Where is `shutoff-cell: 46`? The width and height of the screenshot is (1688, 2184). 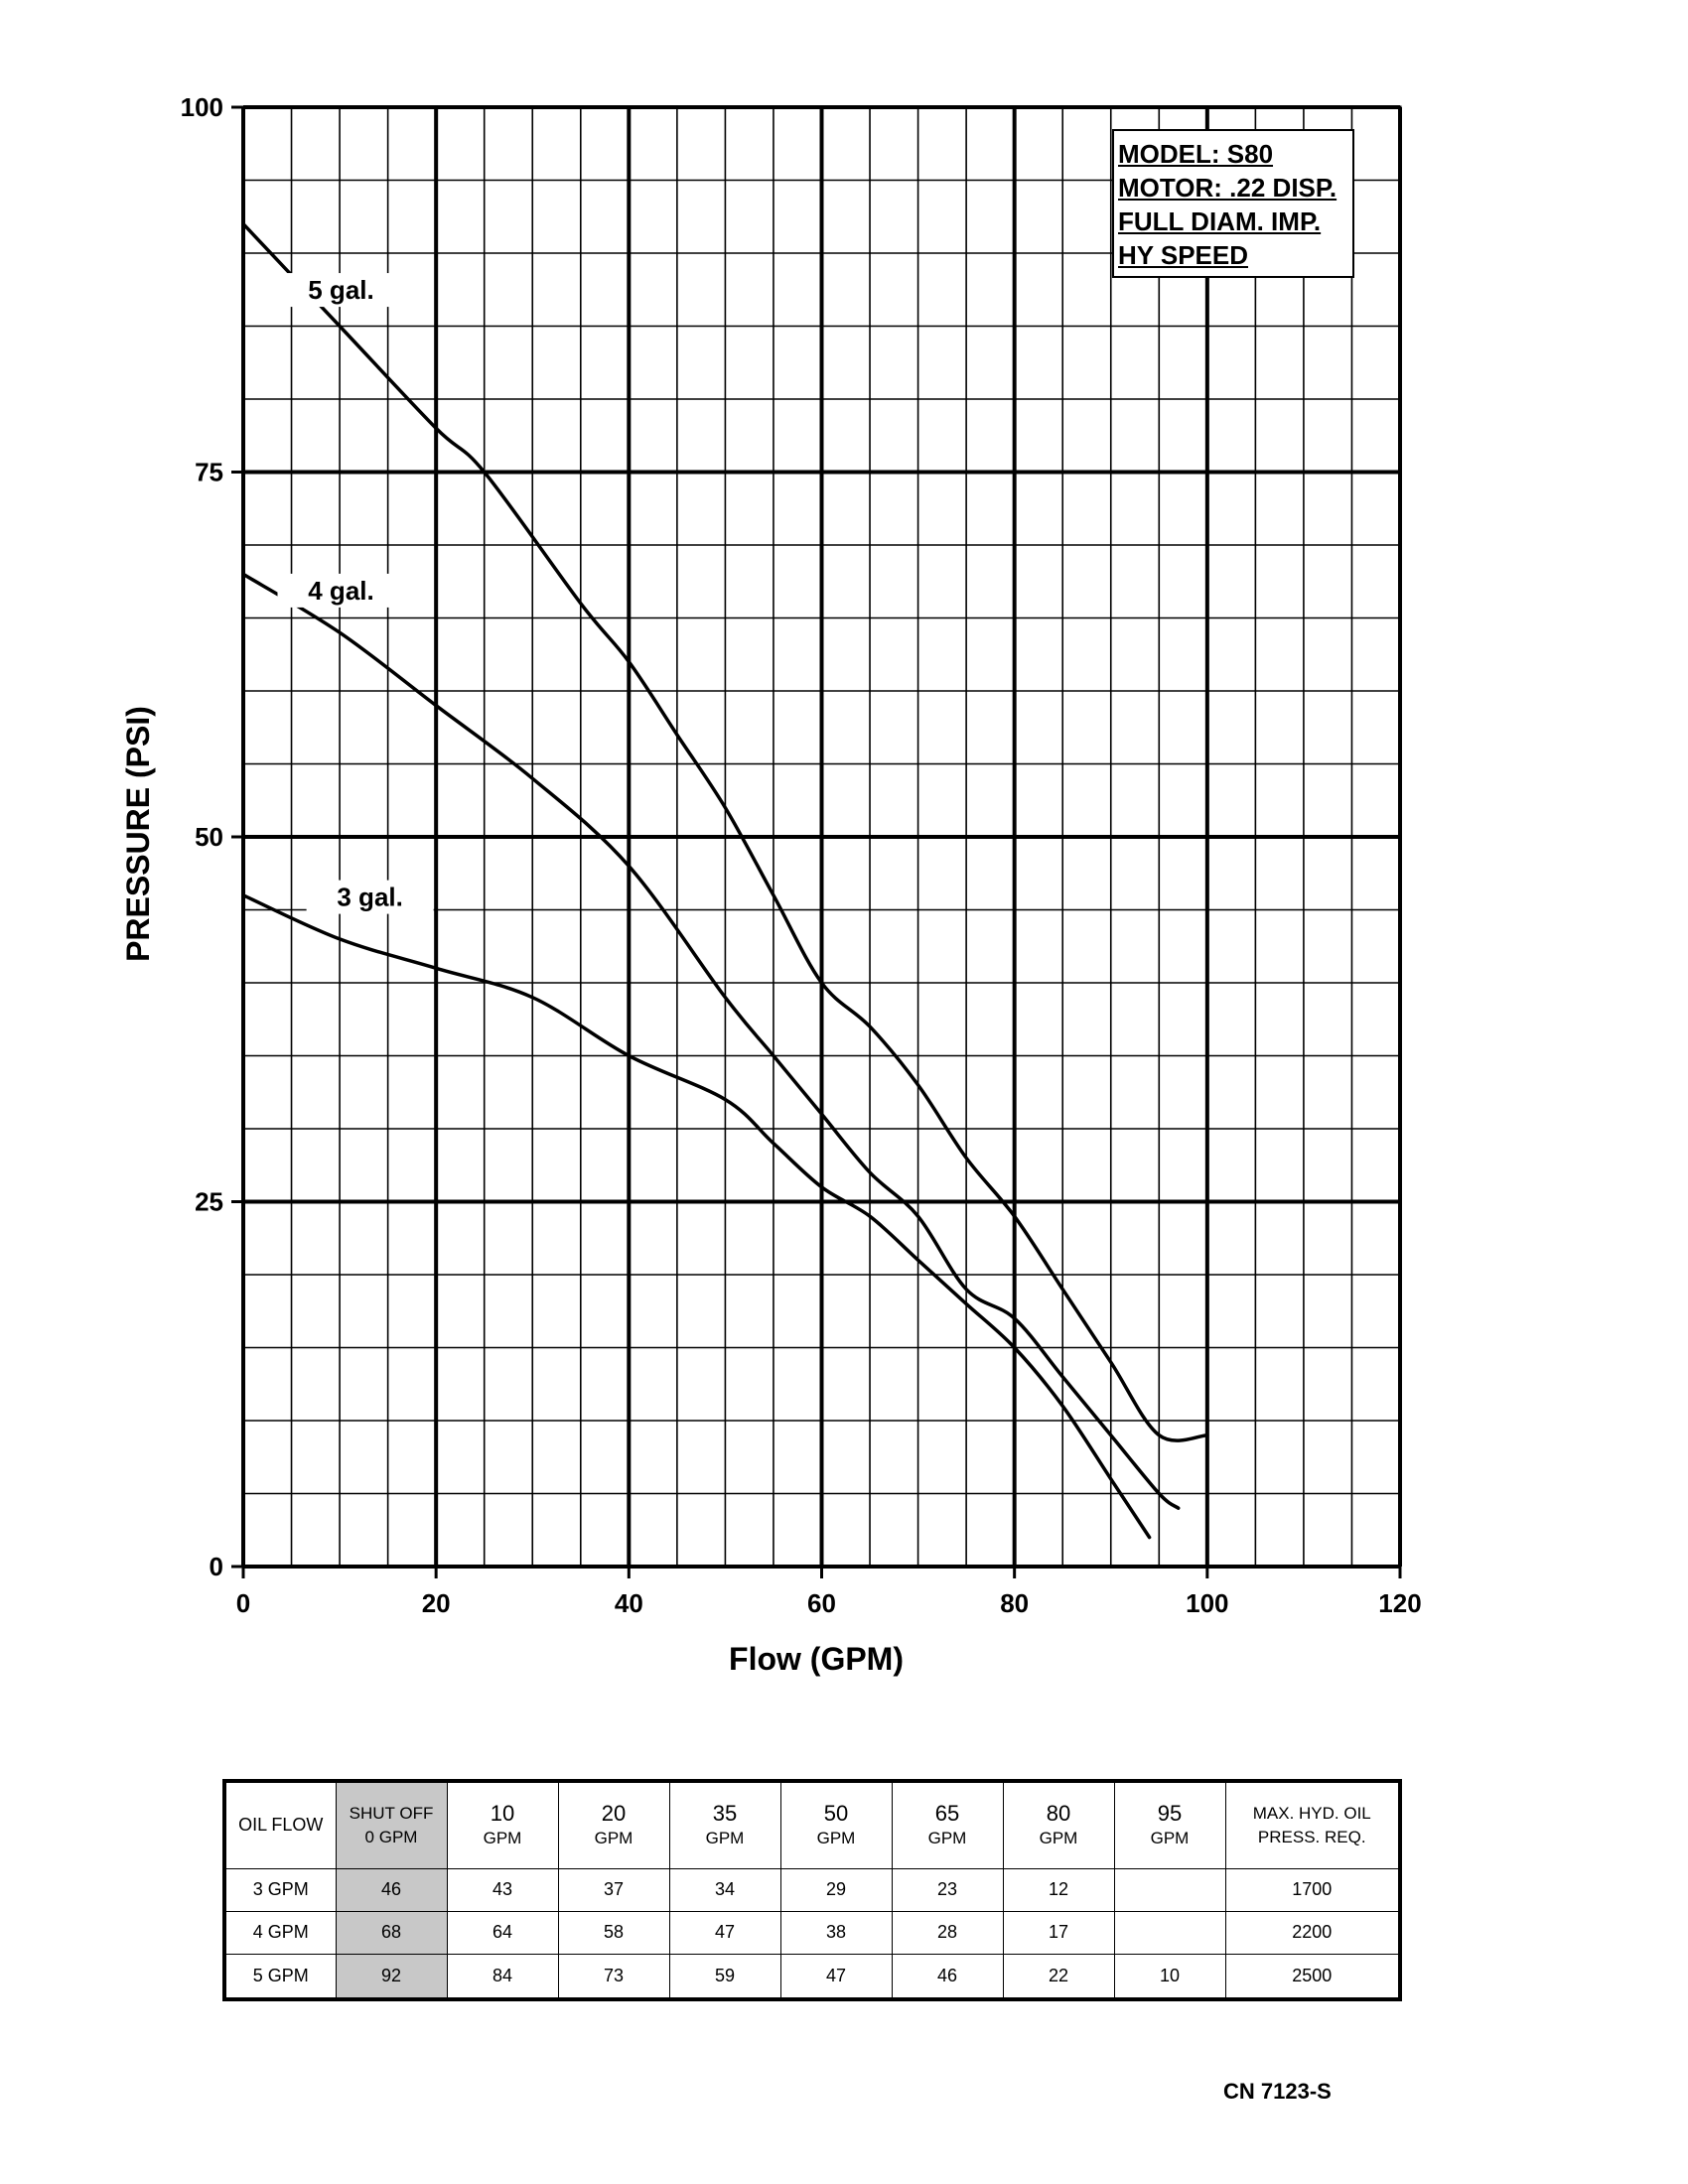 shutoff-cell: 46 is located at coordinates (391, 1889).